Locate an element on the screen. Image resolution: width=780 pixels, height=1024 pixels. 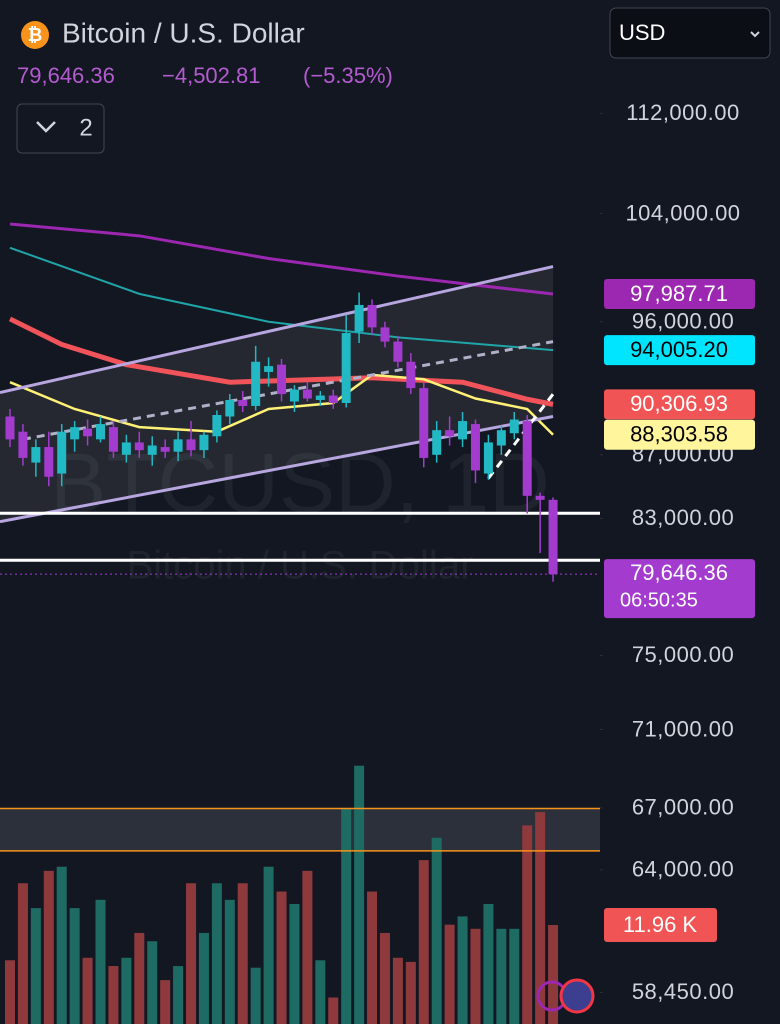
price-change-percent: (−5.35%) is located at coordinates (348, 75).